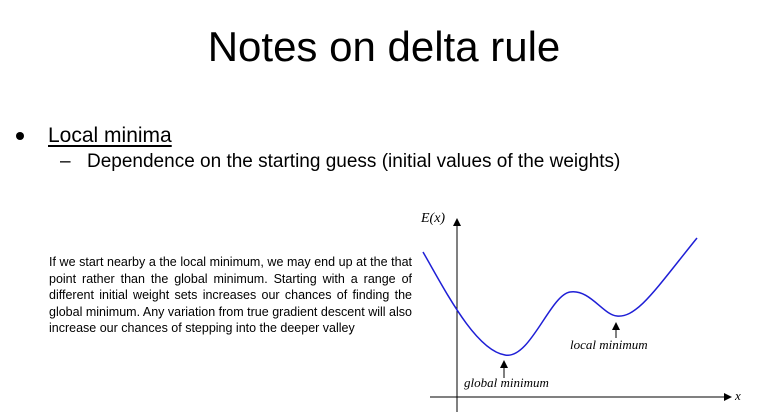  What do you see at coordinates (506, 382) in the screenshot?
I see `global-minimum-label: global minimum` at bounding box center [506, 382].